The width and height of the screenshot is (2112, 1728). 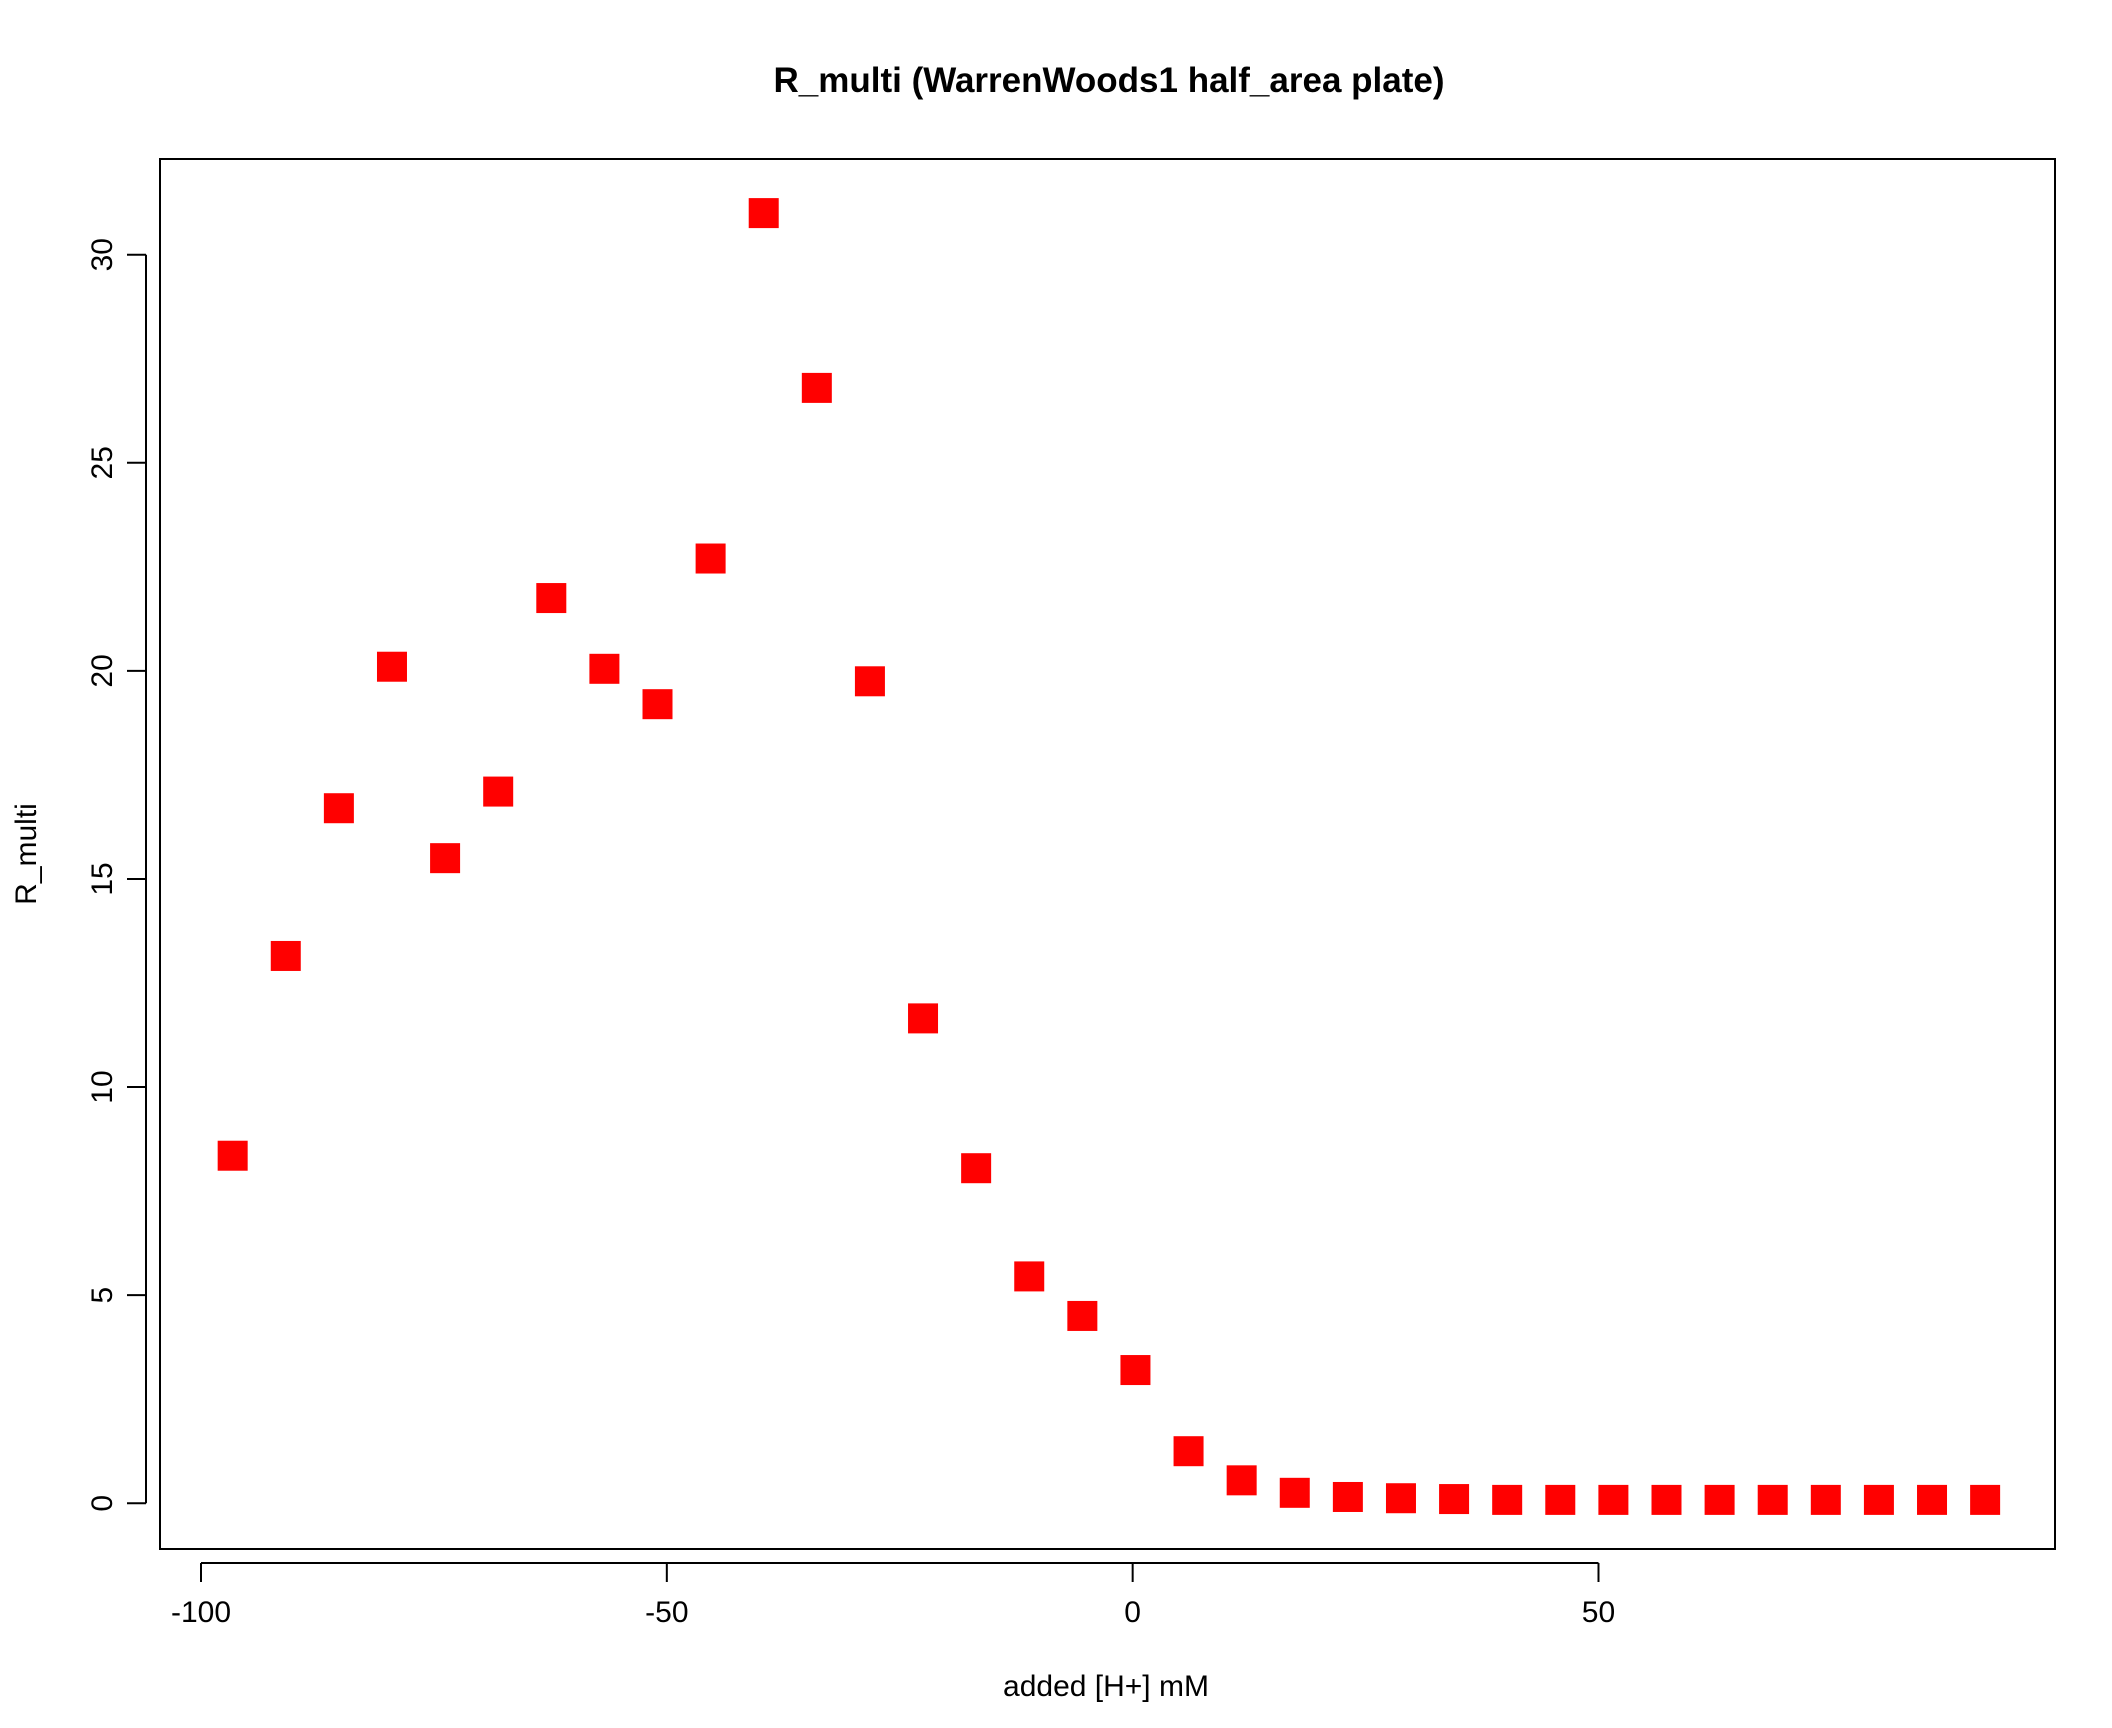 What do you see at coordinates (26, 854) in the screenshot?
I see `y-axis-label: R_multi` at bounding box center [26, 854].